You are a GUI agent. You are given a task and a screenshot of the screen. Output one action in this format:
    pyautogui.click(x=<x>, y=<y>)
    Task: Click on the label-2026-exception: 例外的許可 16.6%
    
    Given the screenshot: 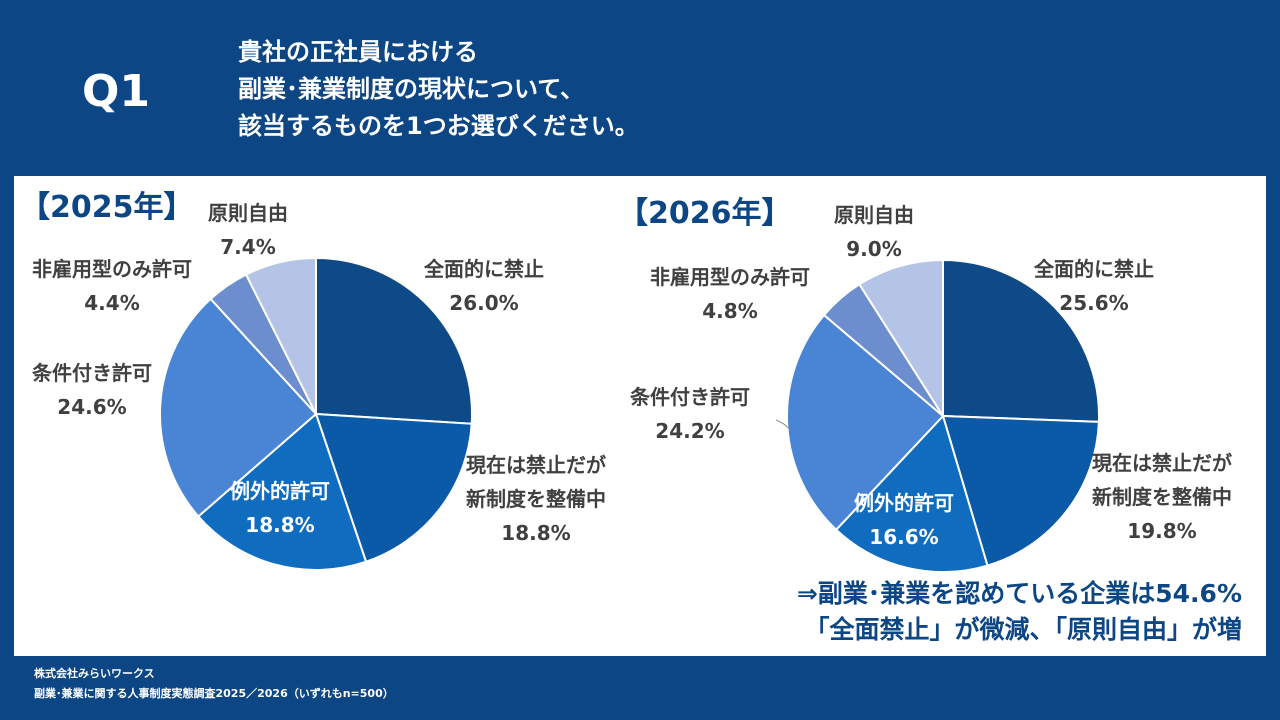 What is the action you would take?
    pyautogui.click(x=904, y=520)
    